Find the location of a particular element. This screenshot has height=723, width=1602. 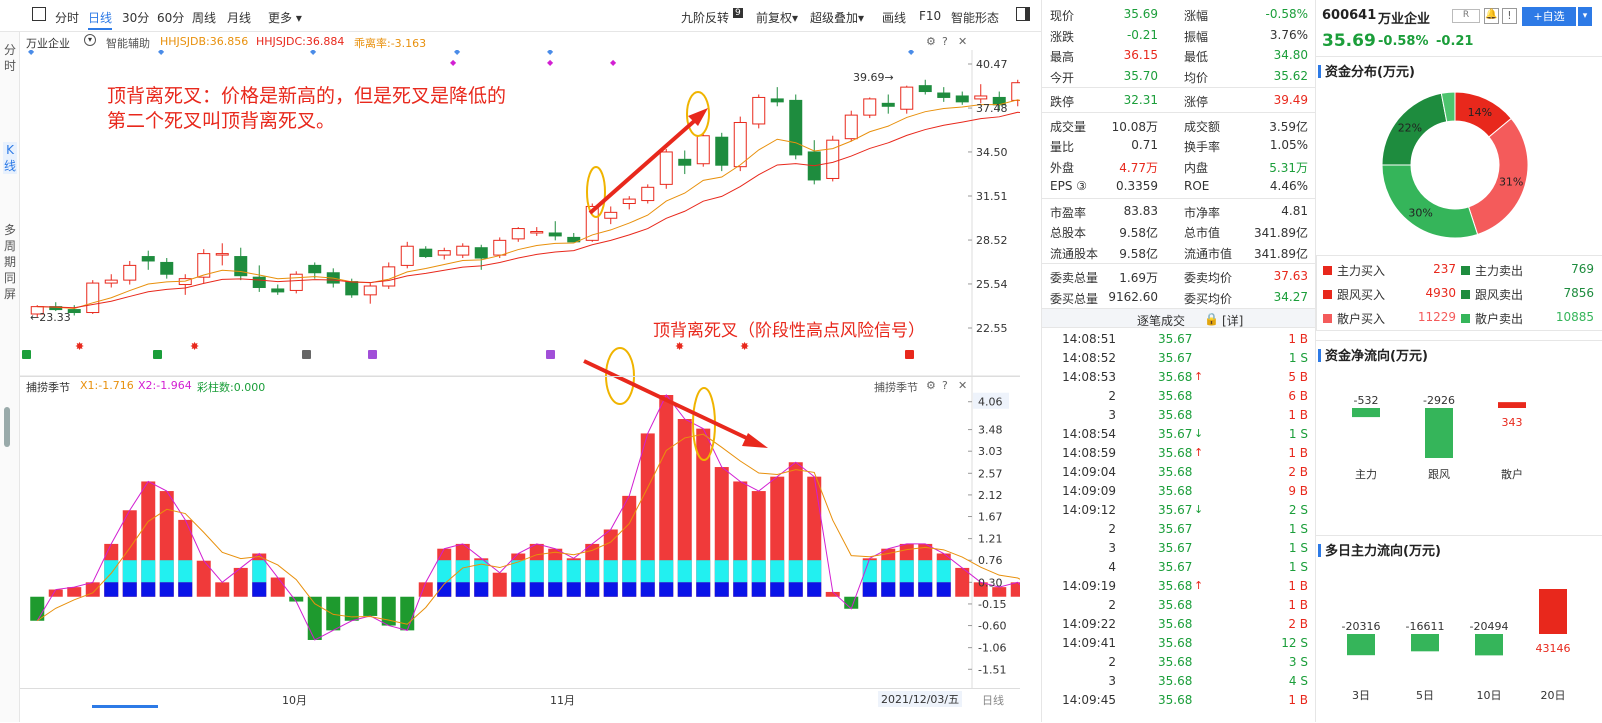

indicator-name-right: 捕捞季节 is located at coordinates (896, 387).